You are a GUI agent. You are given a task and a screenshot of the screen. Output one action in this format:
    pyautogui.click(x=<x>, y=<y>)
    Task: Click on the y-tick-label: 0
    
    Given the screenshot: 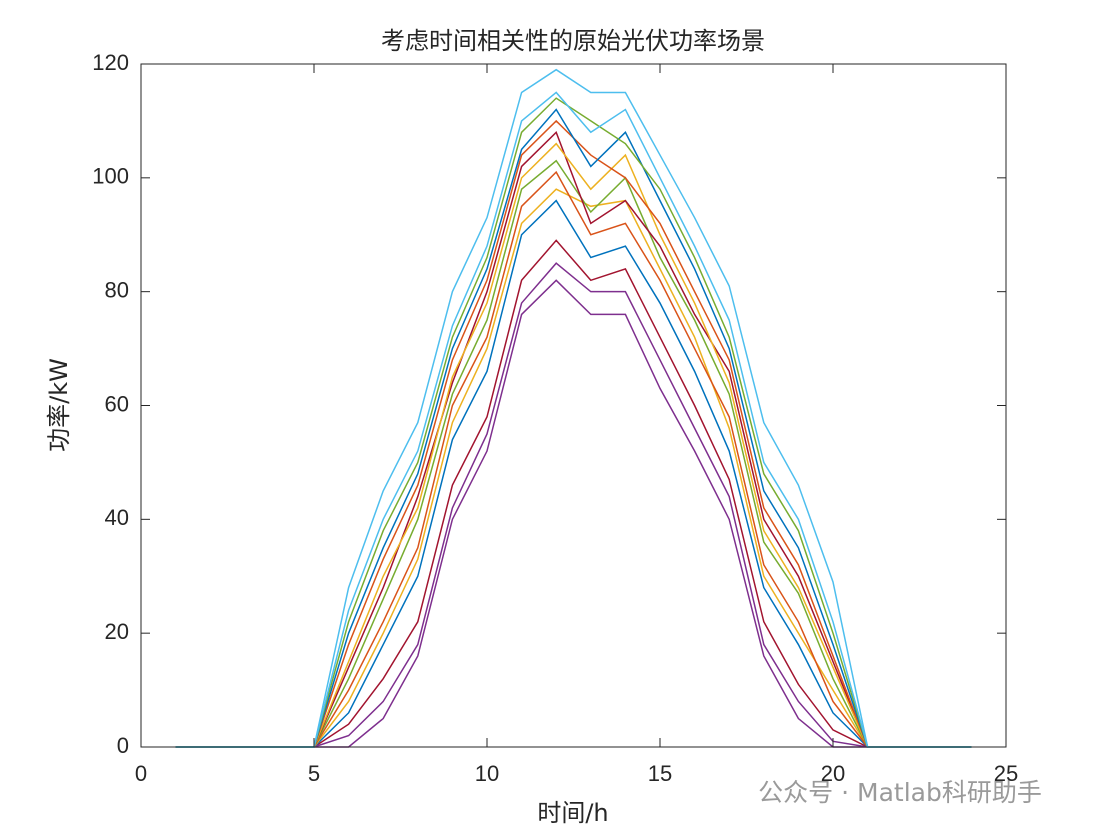 What is the action you would take?
    pyautogui.click(x=123, y=745)
    